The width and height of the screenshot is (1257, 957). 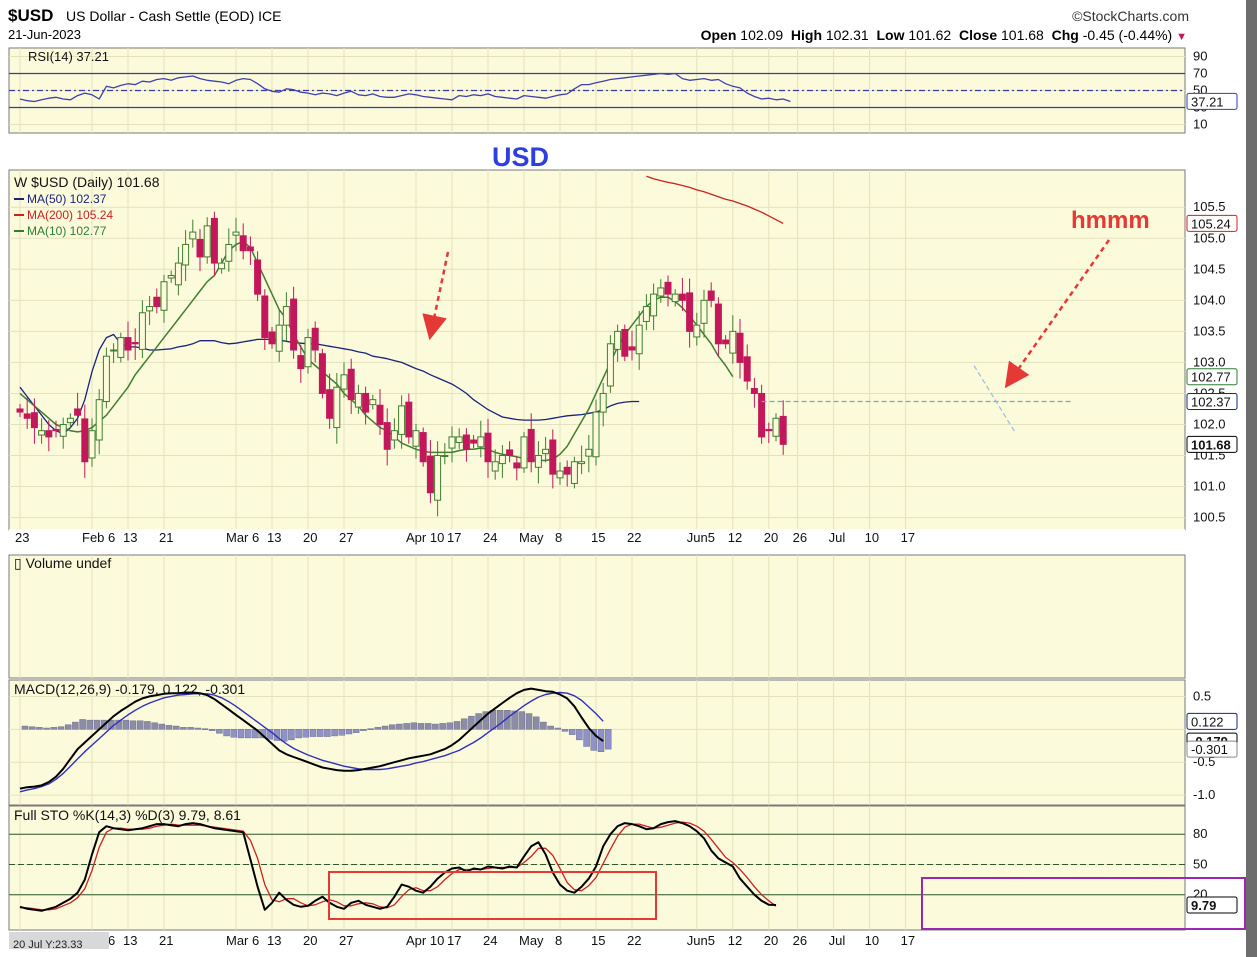 I want to click on price-title: W $USD (Daily) 101.68, so click(x=87, y=182).